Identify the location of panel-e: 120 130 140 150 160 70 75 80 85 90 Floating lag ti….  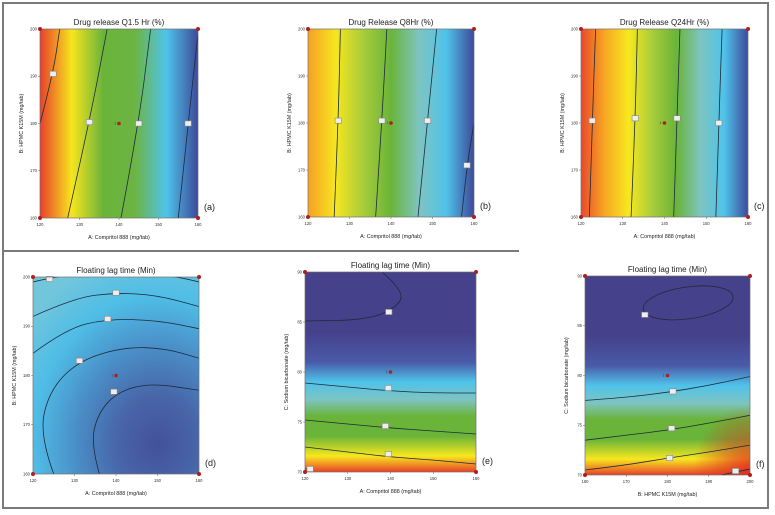
(388, 378).